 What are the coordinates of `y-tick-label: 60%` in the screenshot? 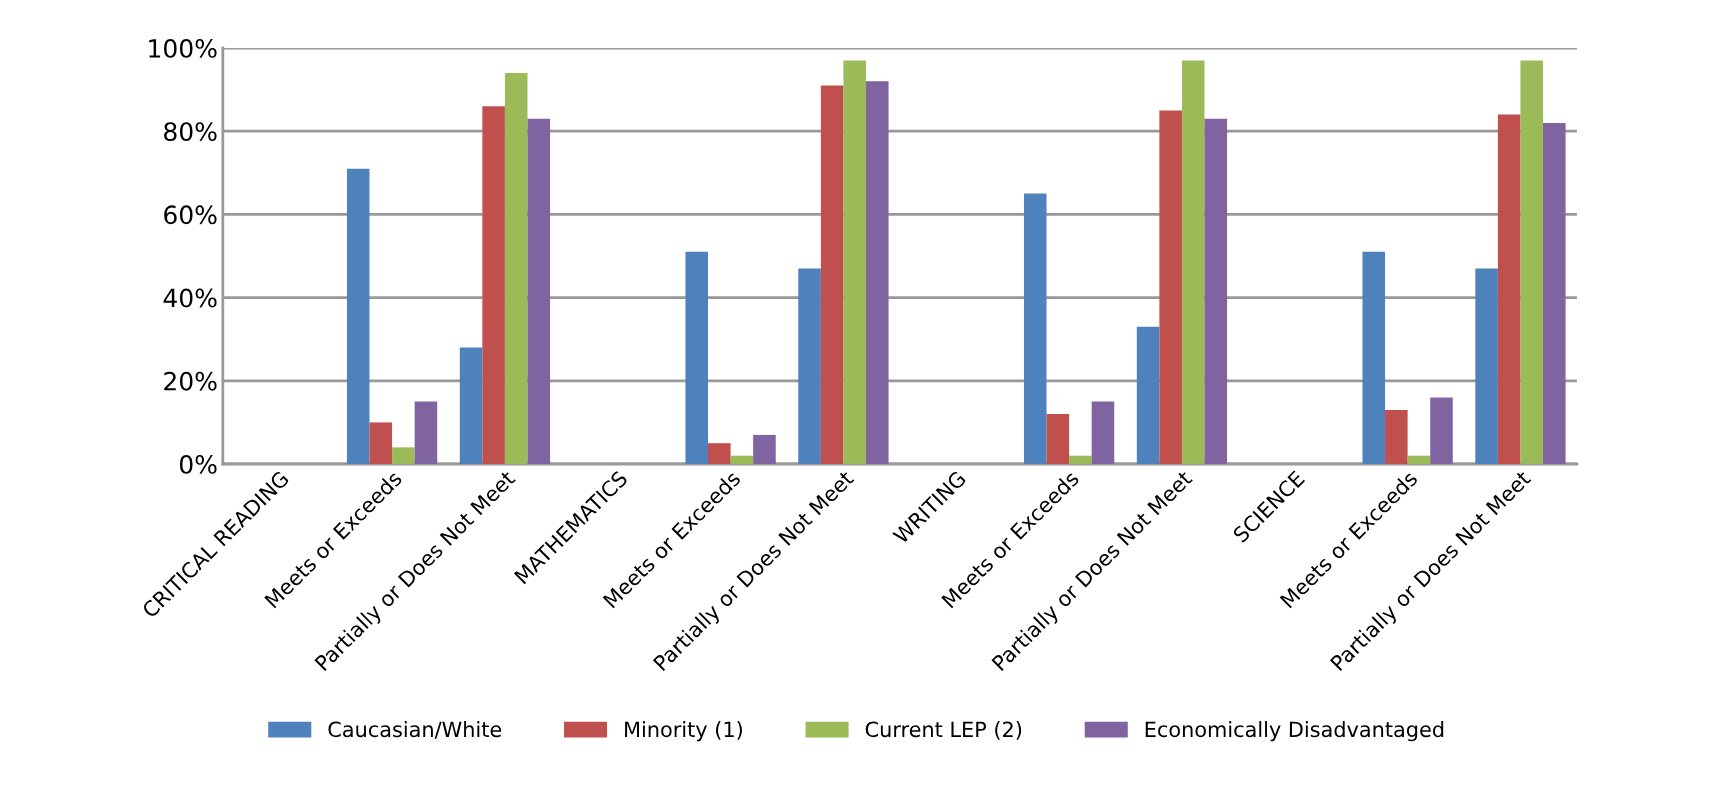 It's located at (190, 215).